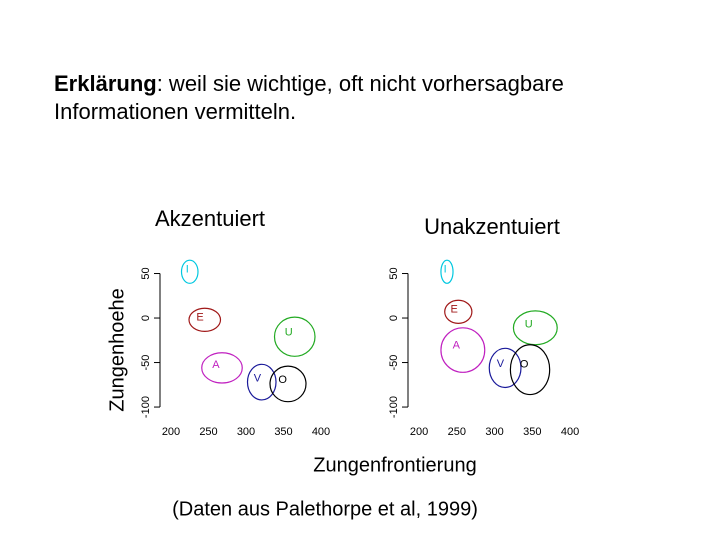  What do you see at coordinates (105, 83) in the screenshot?
I see `explanation-bold: Erklärung` at bounding box center [105, 83].